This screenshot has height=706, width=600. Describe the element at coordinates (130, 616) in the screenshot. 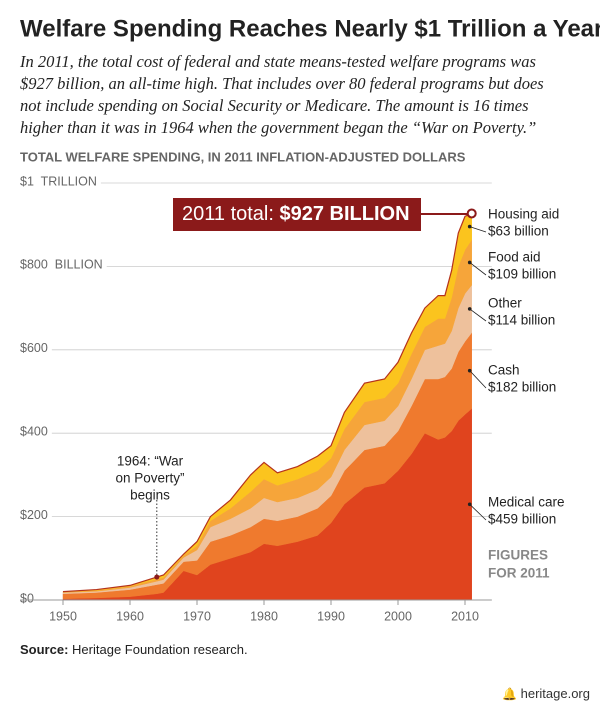

I see `x-tick-label: 1960` at that location.